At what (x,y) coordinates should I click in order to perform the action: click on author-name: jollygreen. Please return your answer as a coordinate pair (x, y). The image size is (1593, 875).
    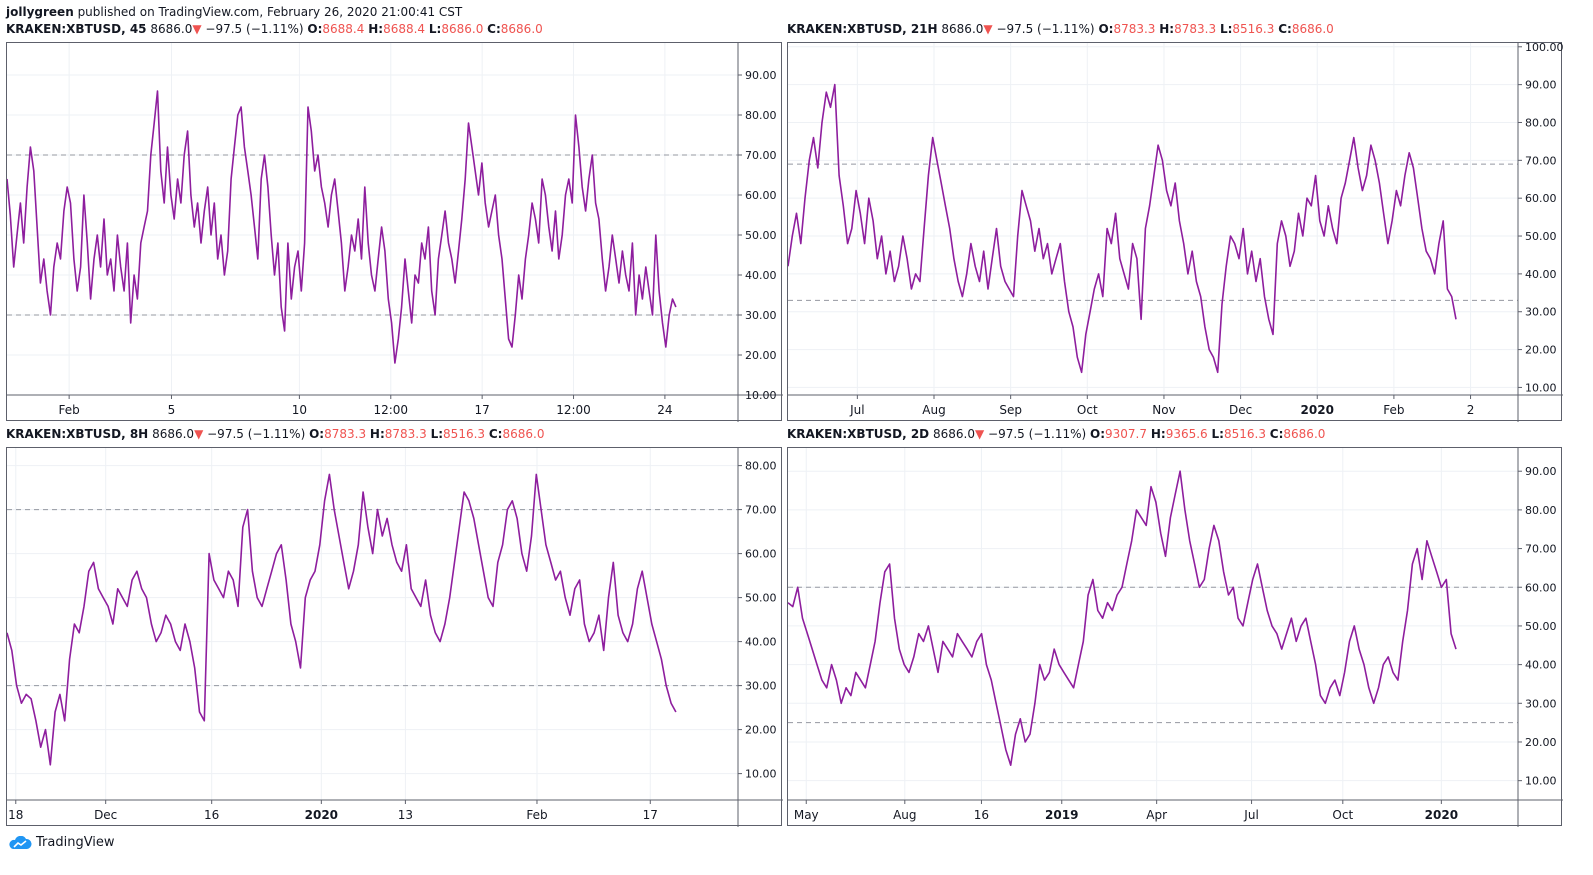
    Looking at the image, I should click on (40, 12).